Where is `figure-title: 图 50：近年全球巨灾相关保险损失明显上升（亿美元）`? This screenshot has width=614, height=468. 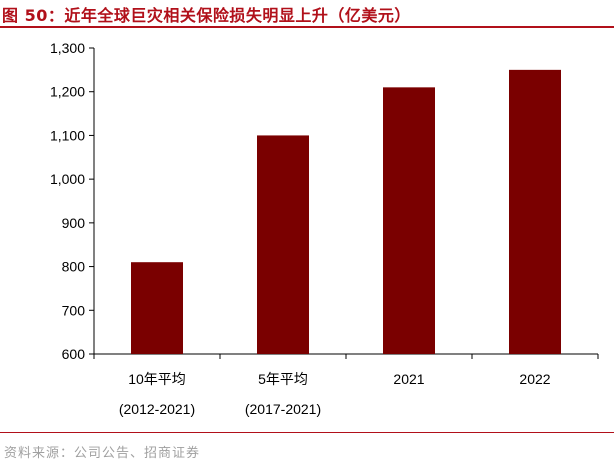 figure-title: 图 50：近年全球巨灾相关保险损失明显上升（亿美元） is located at coordinates (206, 15).